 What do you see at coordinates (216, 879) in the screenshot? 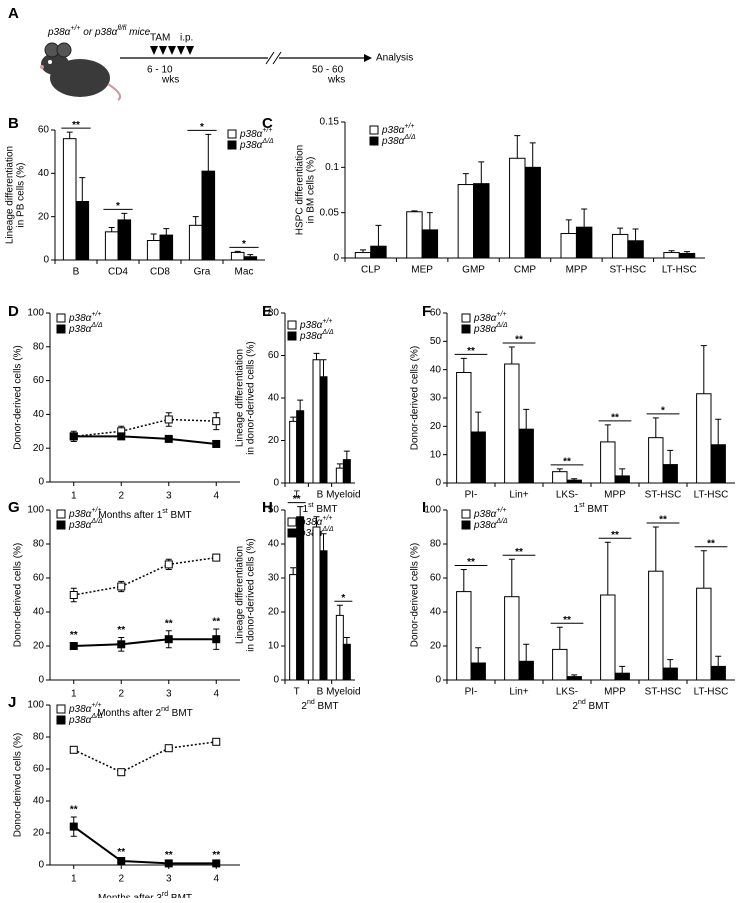
I see `x-tick-label: 4` at bounding box center [216, 879].